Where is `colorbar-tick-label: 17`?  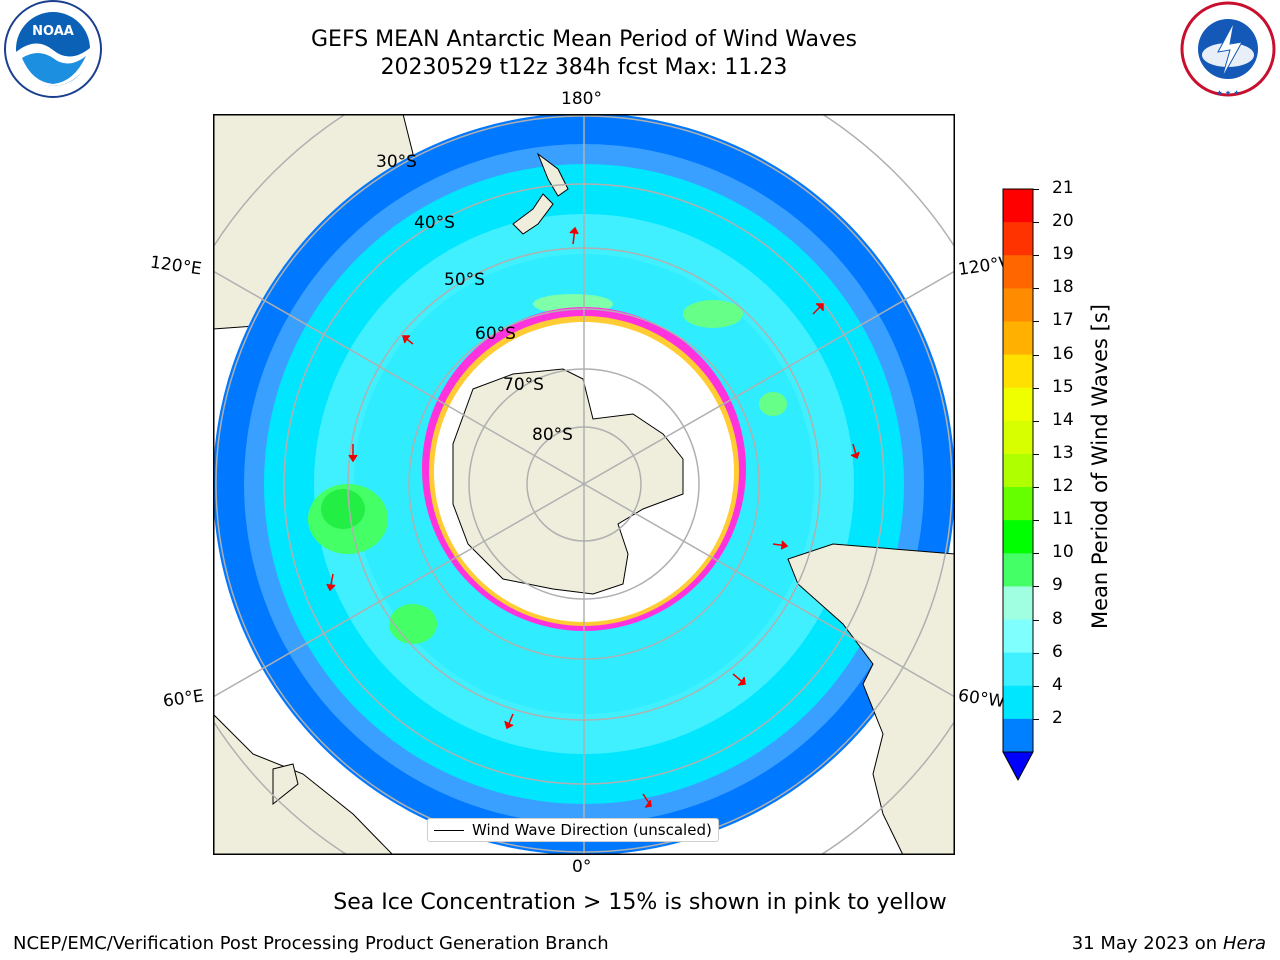 colorbar-tick-label: 17 is located at coordinates (1063, 320).